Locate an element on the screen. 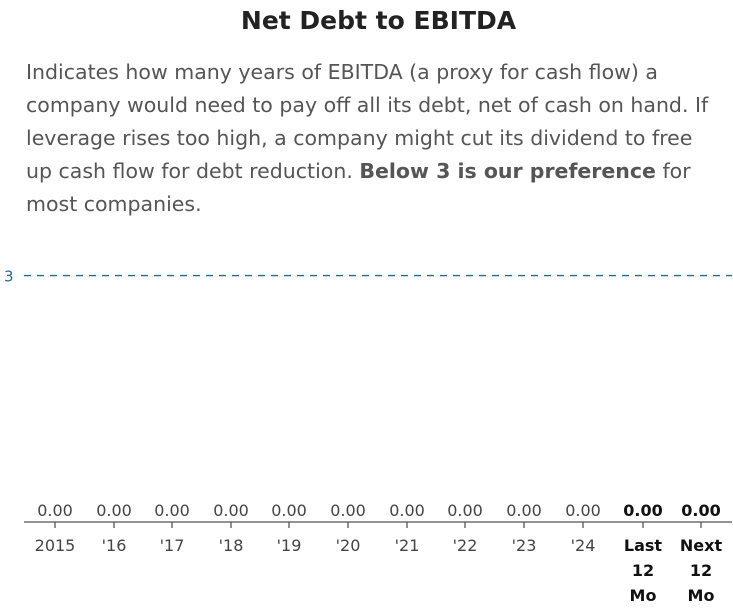 The width and height of the screenshot is (733, 608). x-tick-label: '20 is located at coordinates (348, 545).